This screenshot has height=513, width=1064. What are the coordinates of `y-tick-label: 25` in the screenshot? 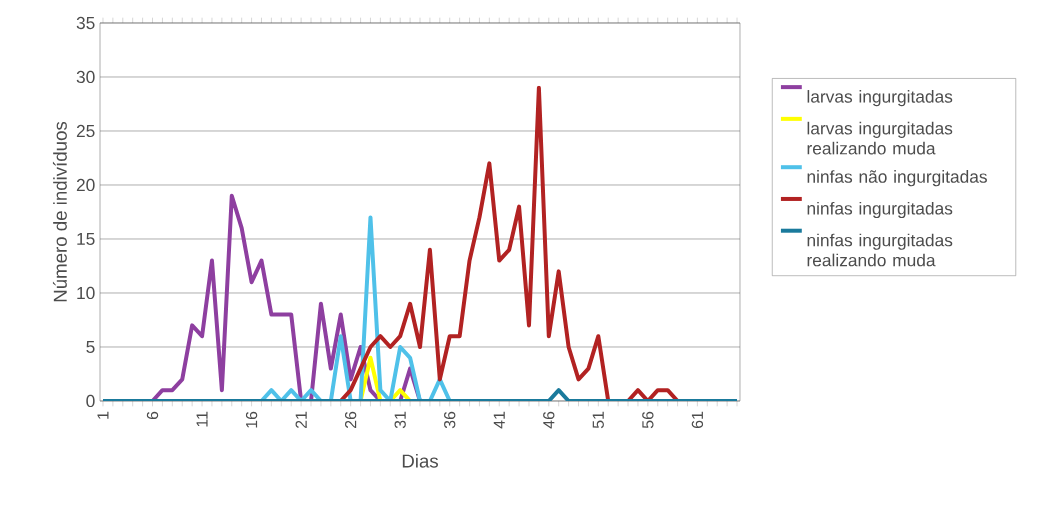 It's located at (85, 131).